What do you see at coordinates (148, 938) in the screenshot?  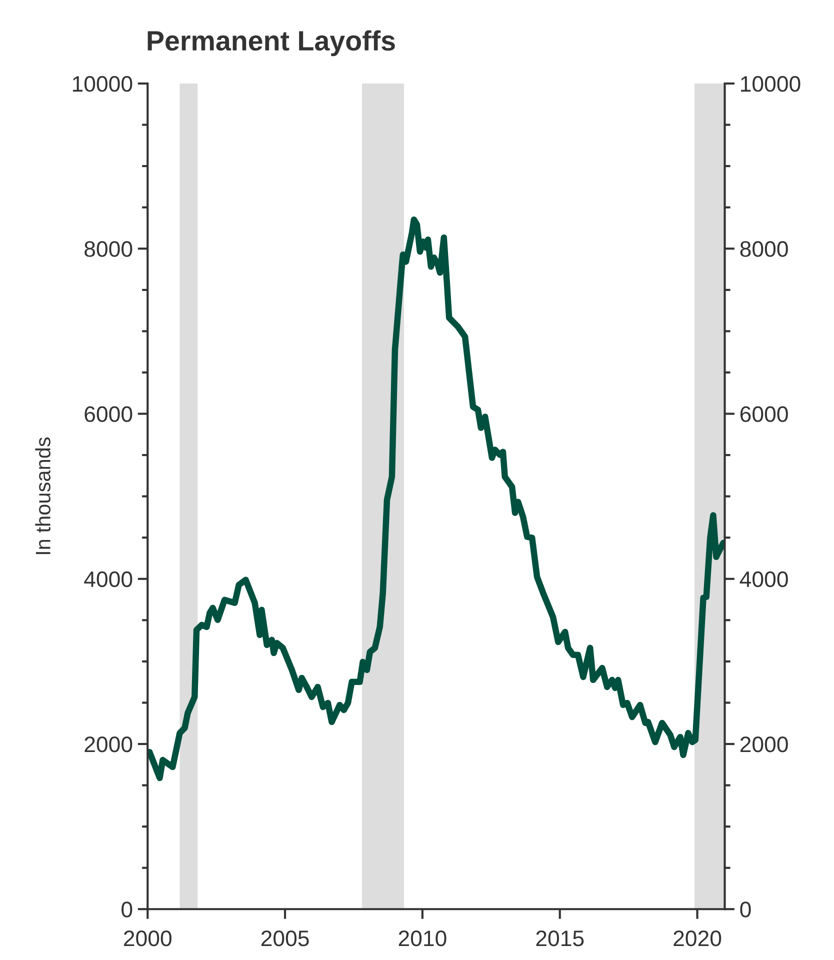 I see `x-tick-label: 2000` at bounding box center [148, 938].